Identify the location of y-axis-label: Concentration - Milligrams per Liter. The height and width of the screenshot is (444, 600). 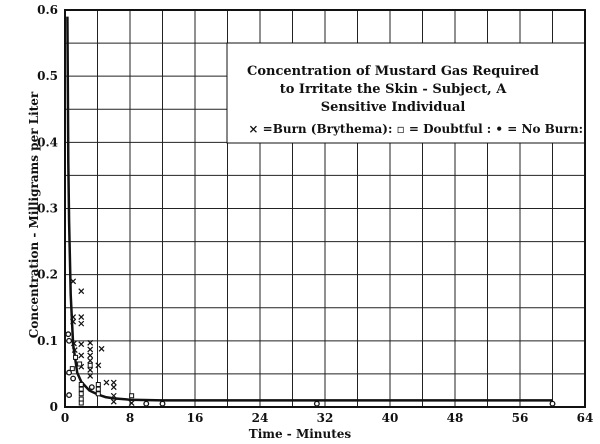
(34, 214).